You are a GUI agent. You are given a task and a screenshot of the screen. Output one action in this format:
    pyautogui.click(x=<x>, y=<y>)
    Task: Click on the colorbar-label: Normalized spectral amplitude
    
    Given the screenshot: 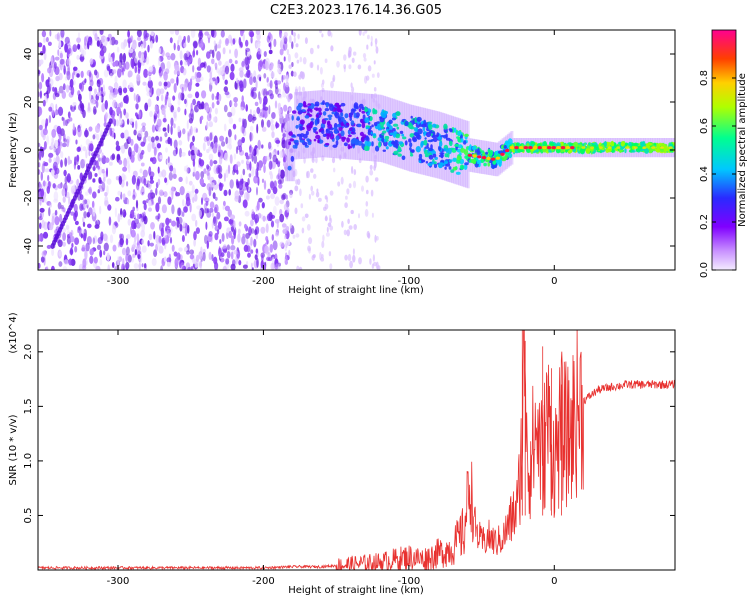 What is the action you would take?
    pyautogui.click(x=742, y=150)
    